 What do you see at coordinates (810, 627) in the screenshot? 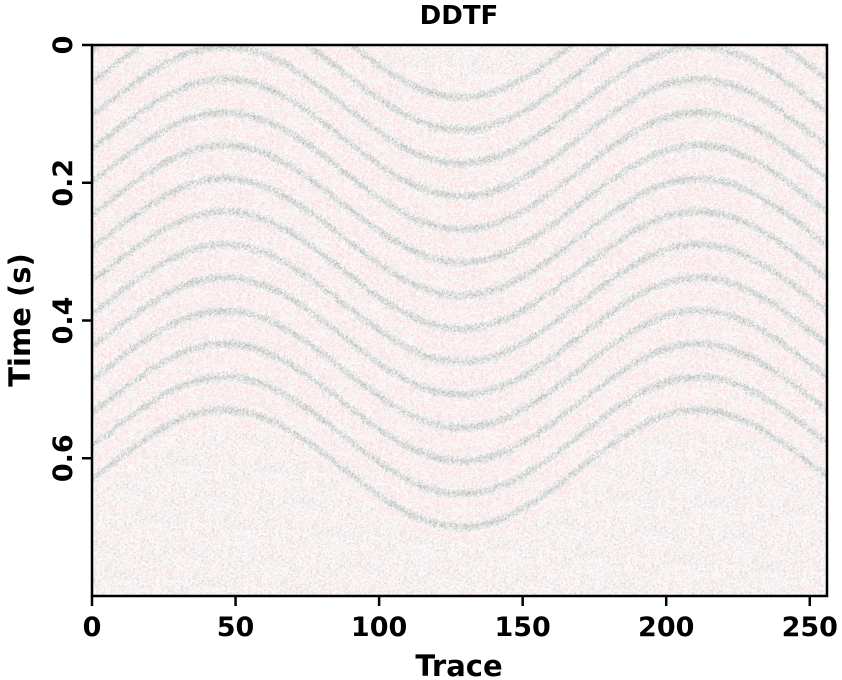
I see `x-tick-label: 250` at bounding box center [810, 627].